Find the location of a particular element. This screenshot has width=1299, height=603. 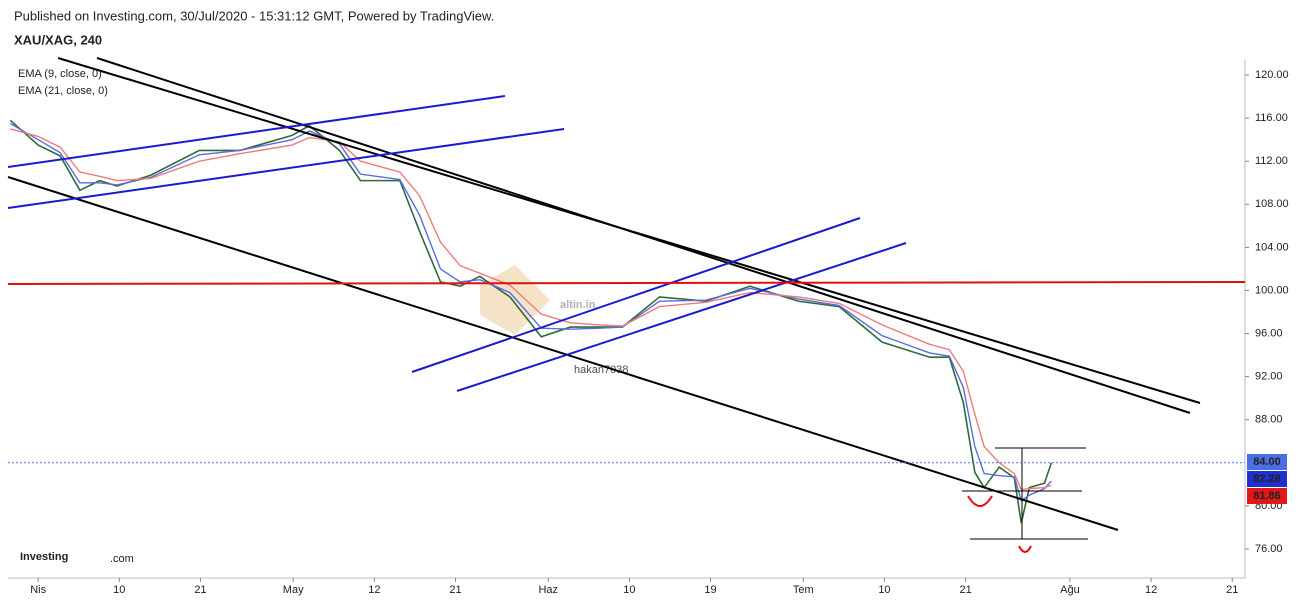

y-tick-label: 88.00 is located at coordinates (1269, 420).